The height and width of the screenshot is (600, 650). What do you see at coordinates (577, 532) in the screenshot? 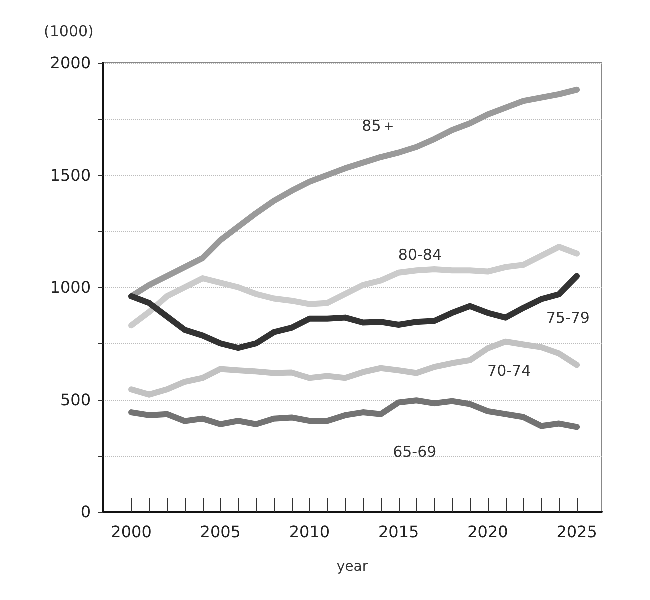
I see `x-tick-label: 2025` at bounding box center [577, 532].